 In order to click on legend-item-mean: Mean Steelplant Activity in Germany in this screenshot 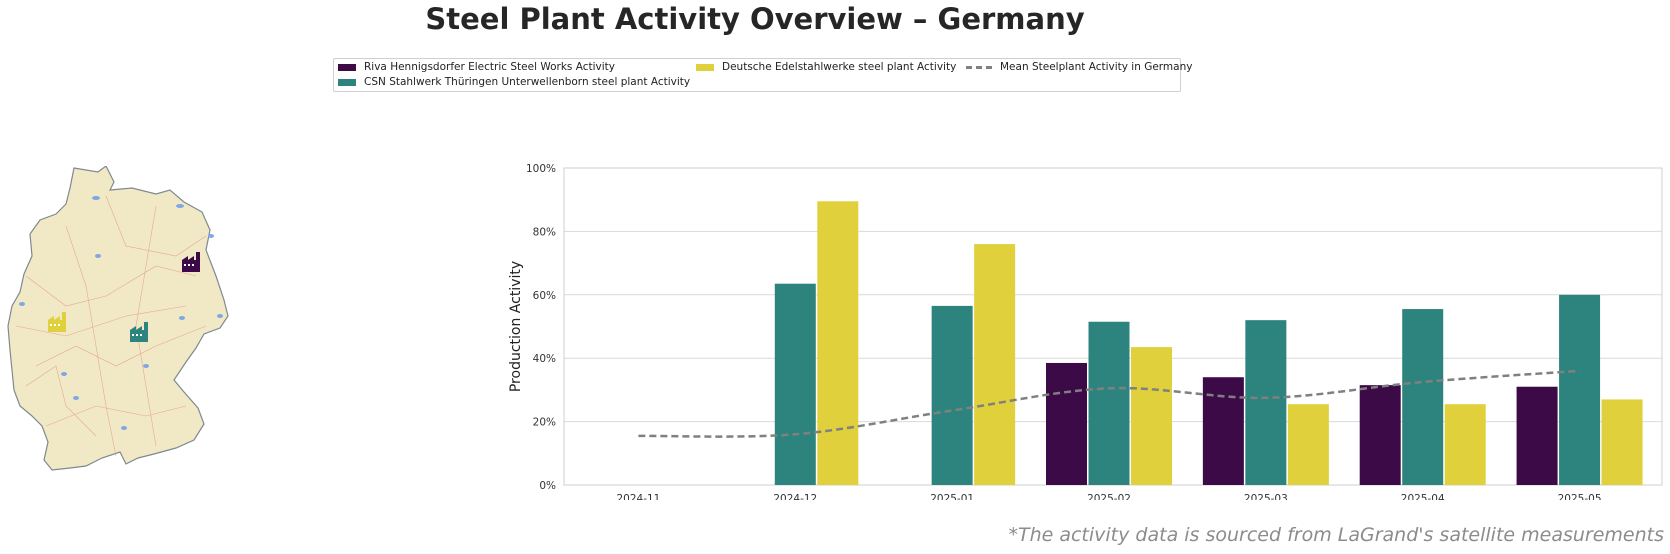, I will do `click(1079, 67)`.